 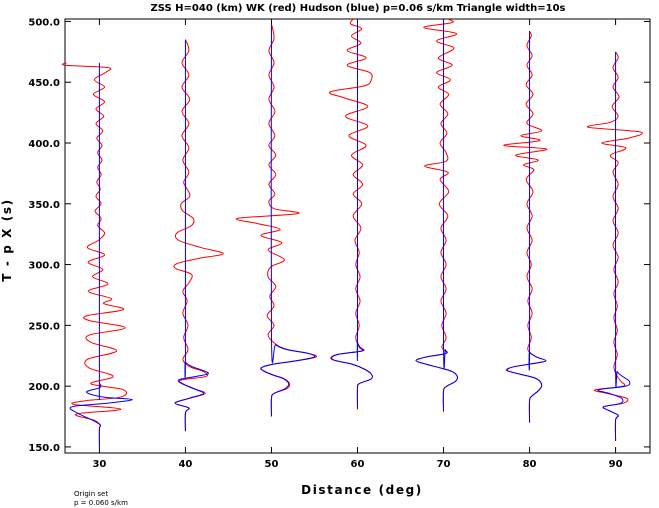 What do you see at coordinates (185, 464) in the screenshot?
I see `x-tick-label-1: 40` at bounding box center [185, 464].